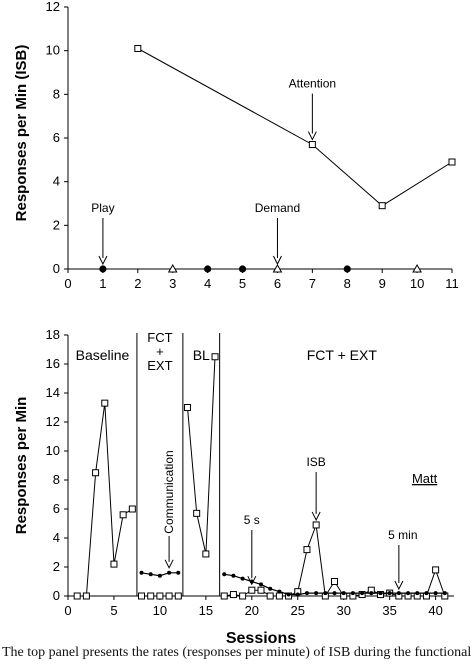  I want to click on phase-label-1: EXT, so click(159, 365).